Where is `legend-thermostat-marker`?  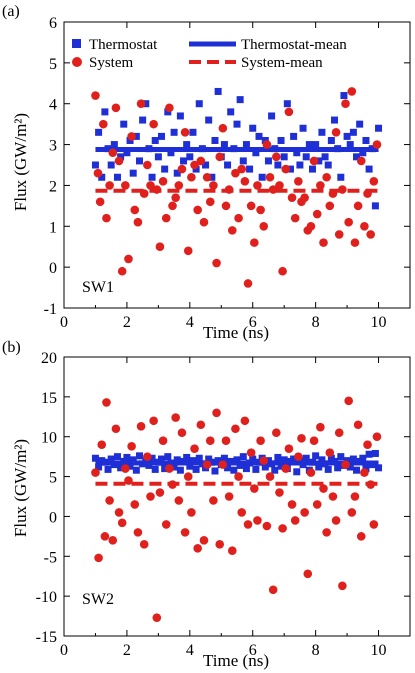
legend-thermostat-marker is located at coordinates (76, 43).